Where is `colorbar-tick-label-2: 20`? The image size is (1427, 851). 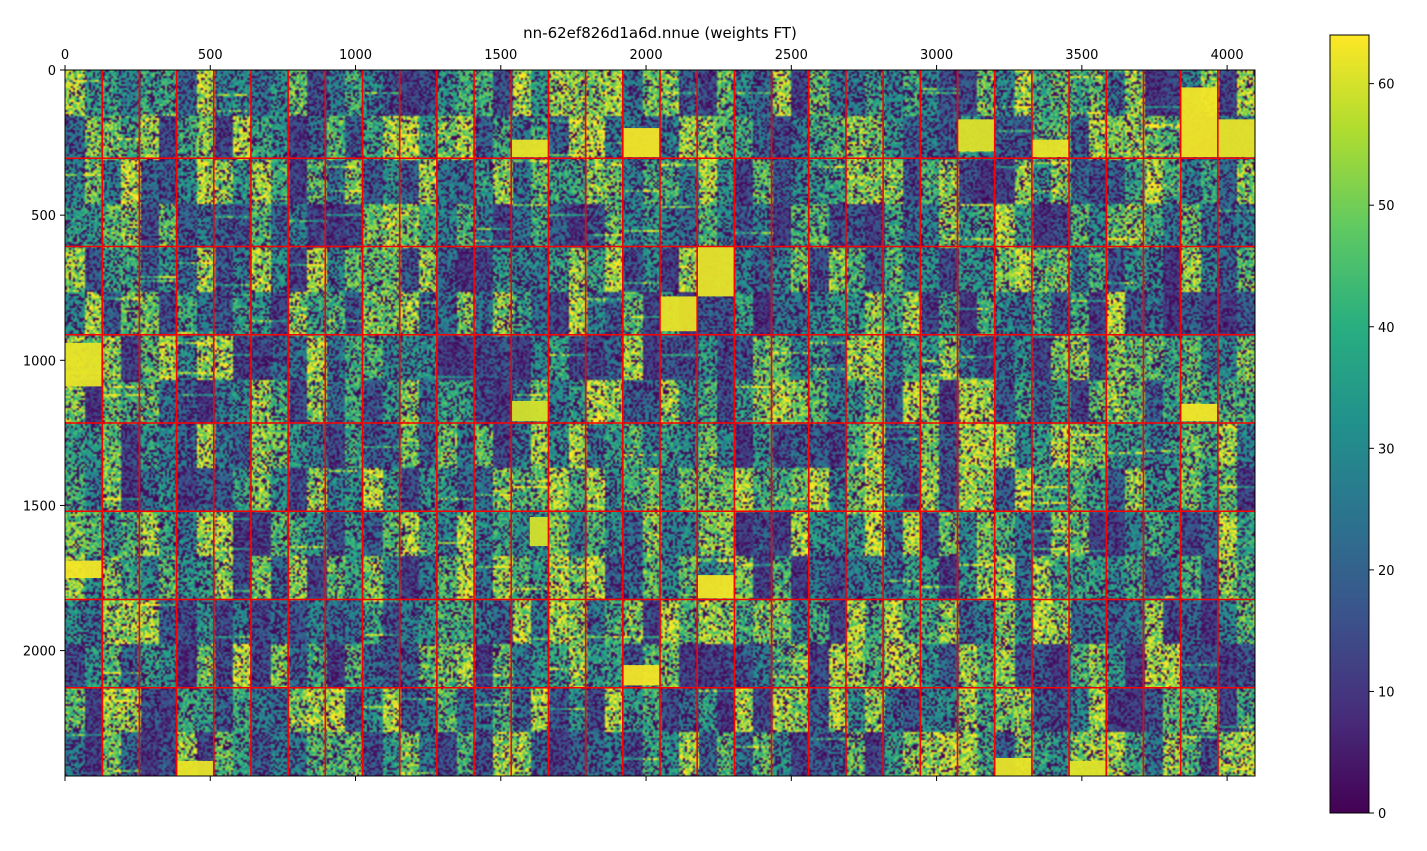 colorbar-tick-label-2: 20 is located at coordinates (1386, 571).